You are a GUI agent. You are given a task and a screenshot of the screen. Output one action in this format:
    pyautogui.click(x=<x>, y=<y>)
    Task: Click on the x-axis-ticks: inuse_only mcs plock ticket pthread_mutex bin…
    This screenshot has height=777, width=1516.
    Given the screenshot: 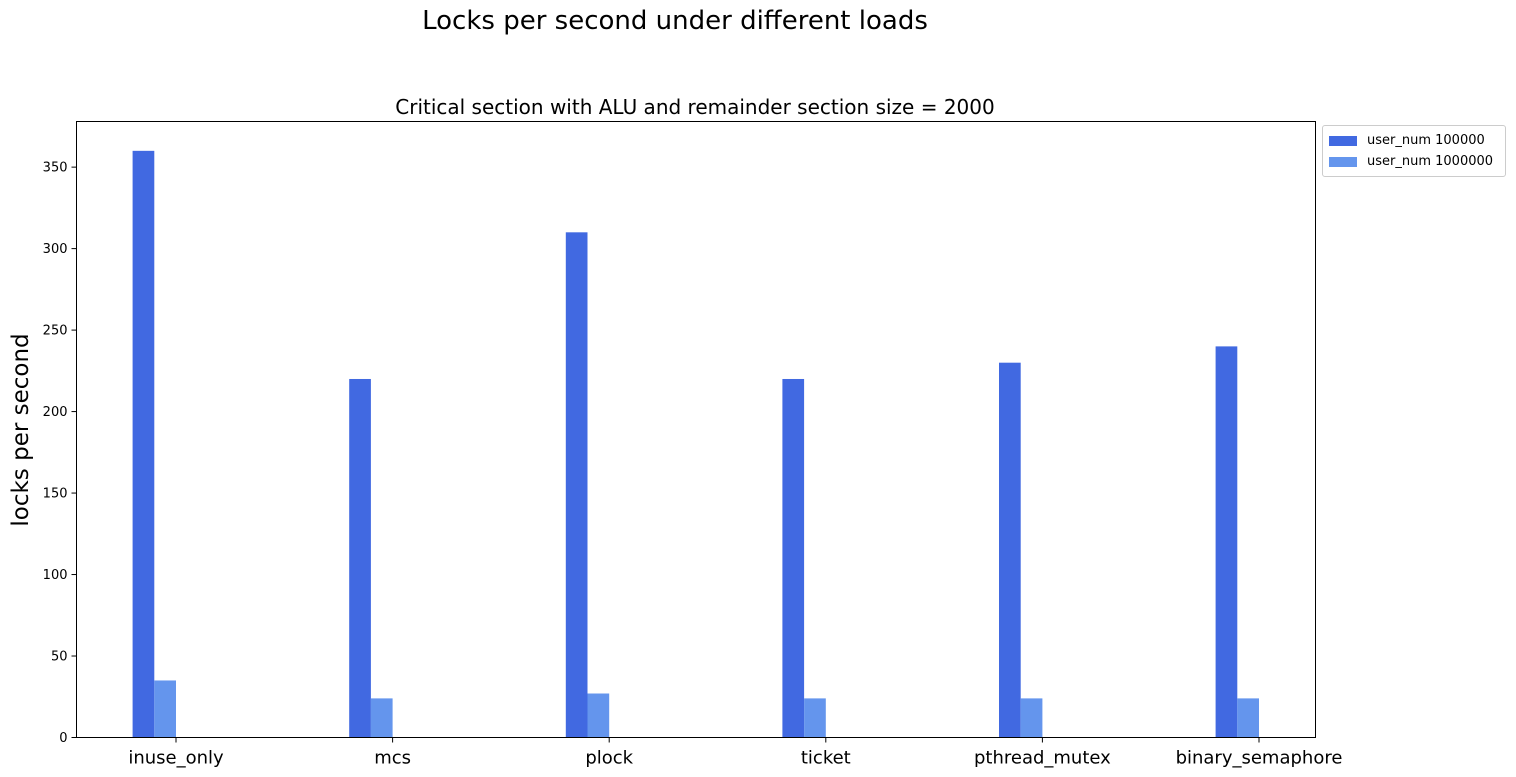 What is the action you would take?
    pyautogui.click(x=735, y=753)
    